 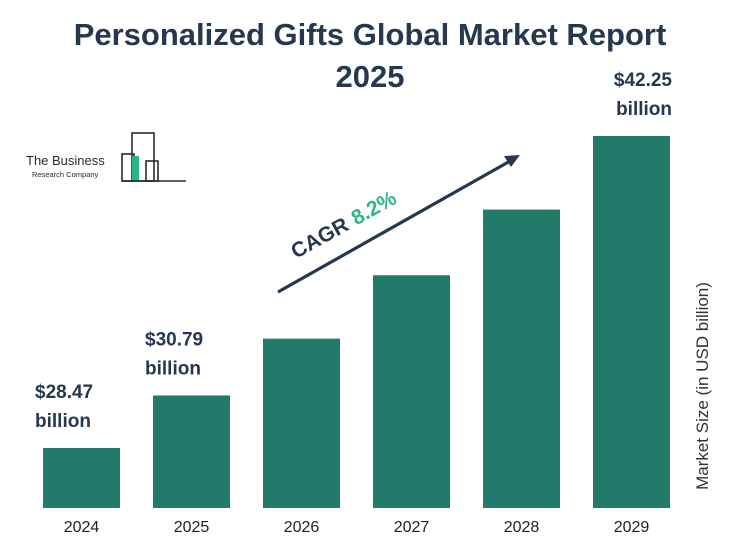 What do you see at coordinates (344, 225) in the screenshot?
I see `svg-text: CAGR8.2%` at bounding box center [344, 225].